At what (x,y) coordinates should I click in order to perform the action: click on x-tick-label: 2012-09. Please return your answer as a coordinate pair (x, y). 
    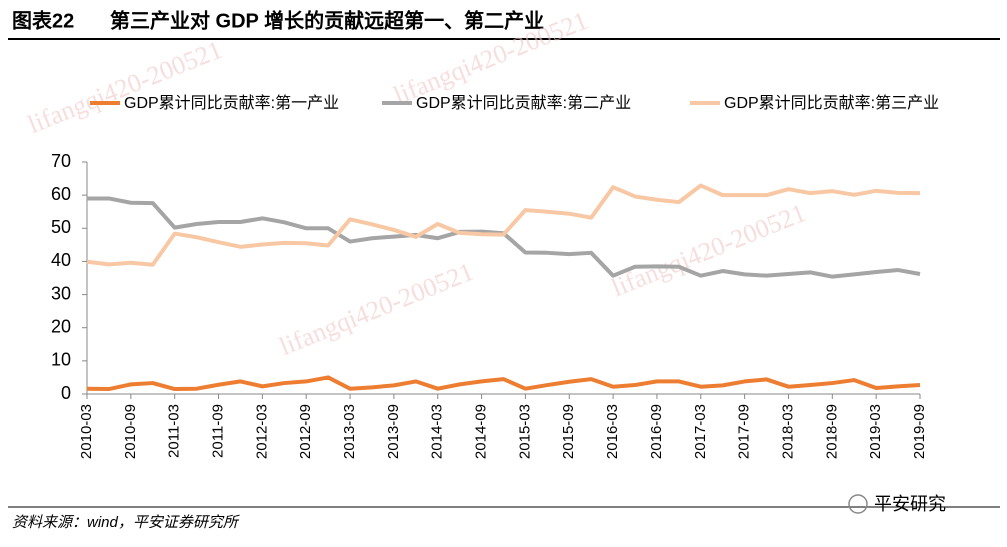
    Looking at the image, I should click on (305, 431).